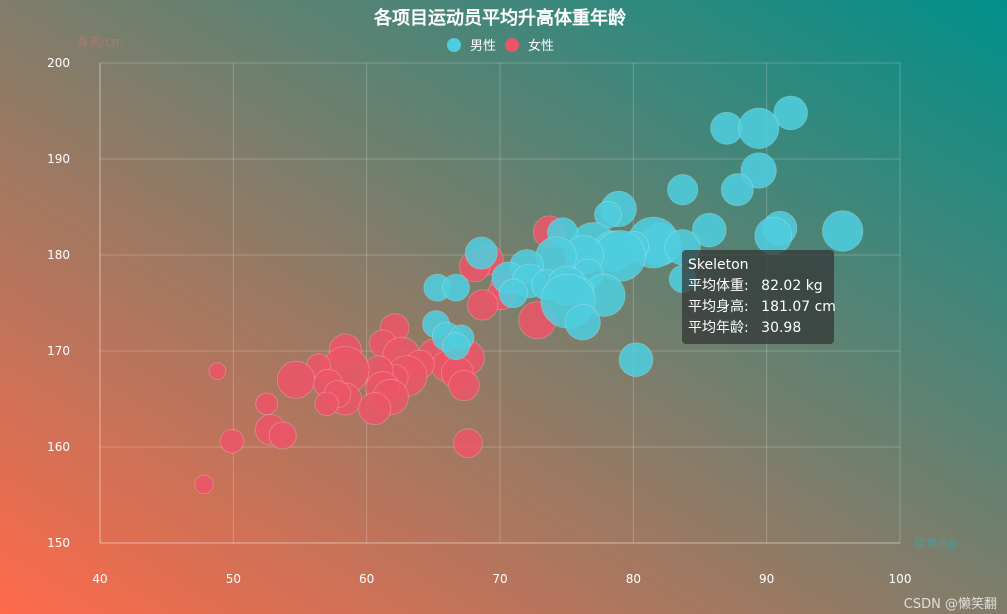 Image resolution: width=1007 pixels, height=614 pixels. Describe the element at coordinates (58, 543) in the screenshot. I see `y-tick-label: 150` at that location.